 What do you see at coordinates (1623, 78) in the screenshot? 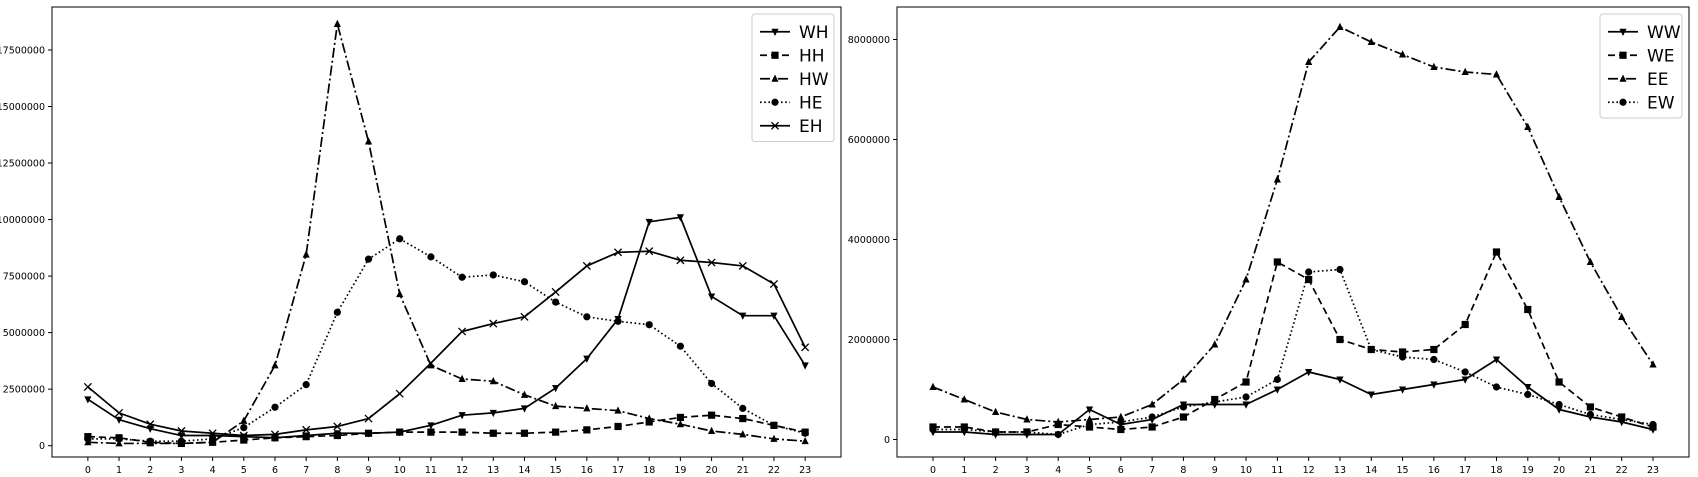
I see `legend-marker-ee` at bounding box center [1623, 78].